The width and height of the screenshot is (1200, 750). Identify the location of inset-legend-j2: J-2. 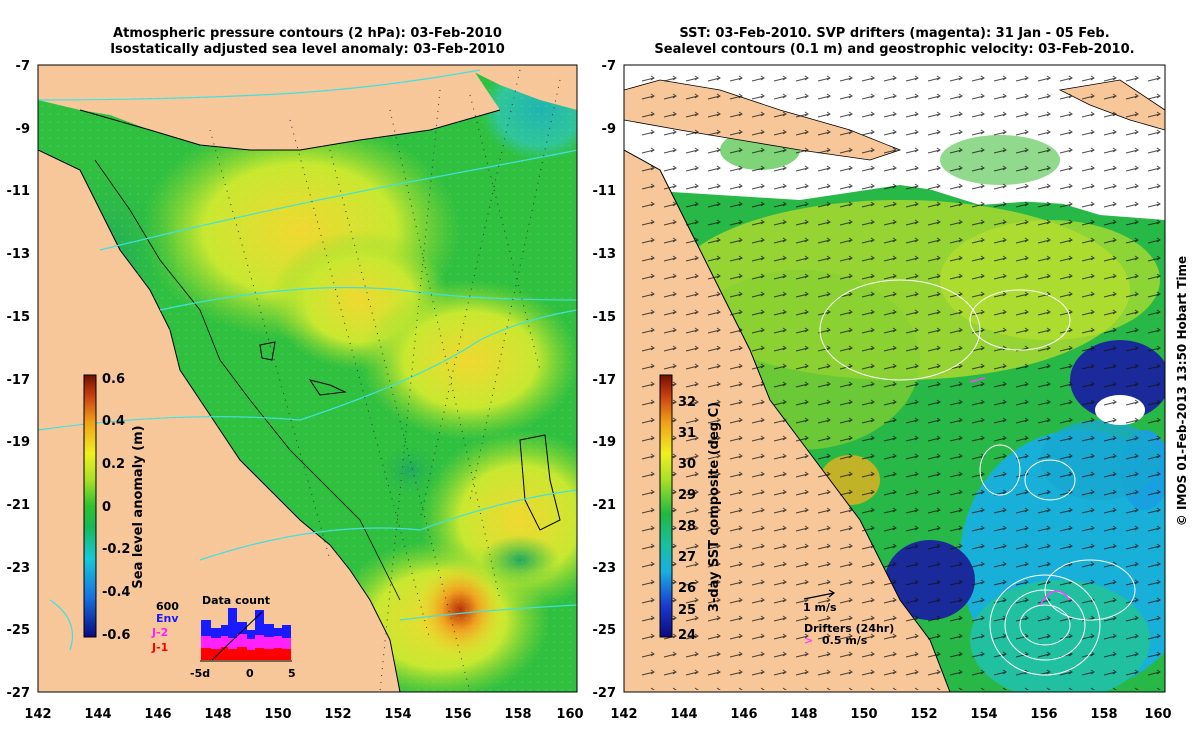
(159, 632).